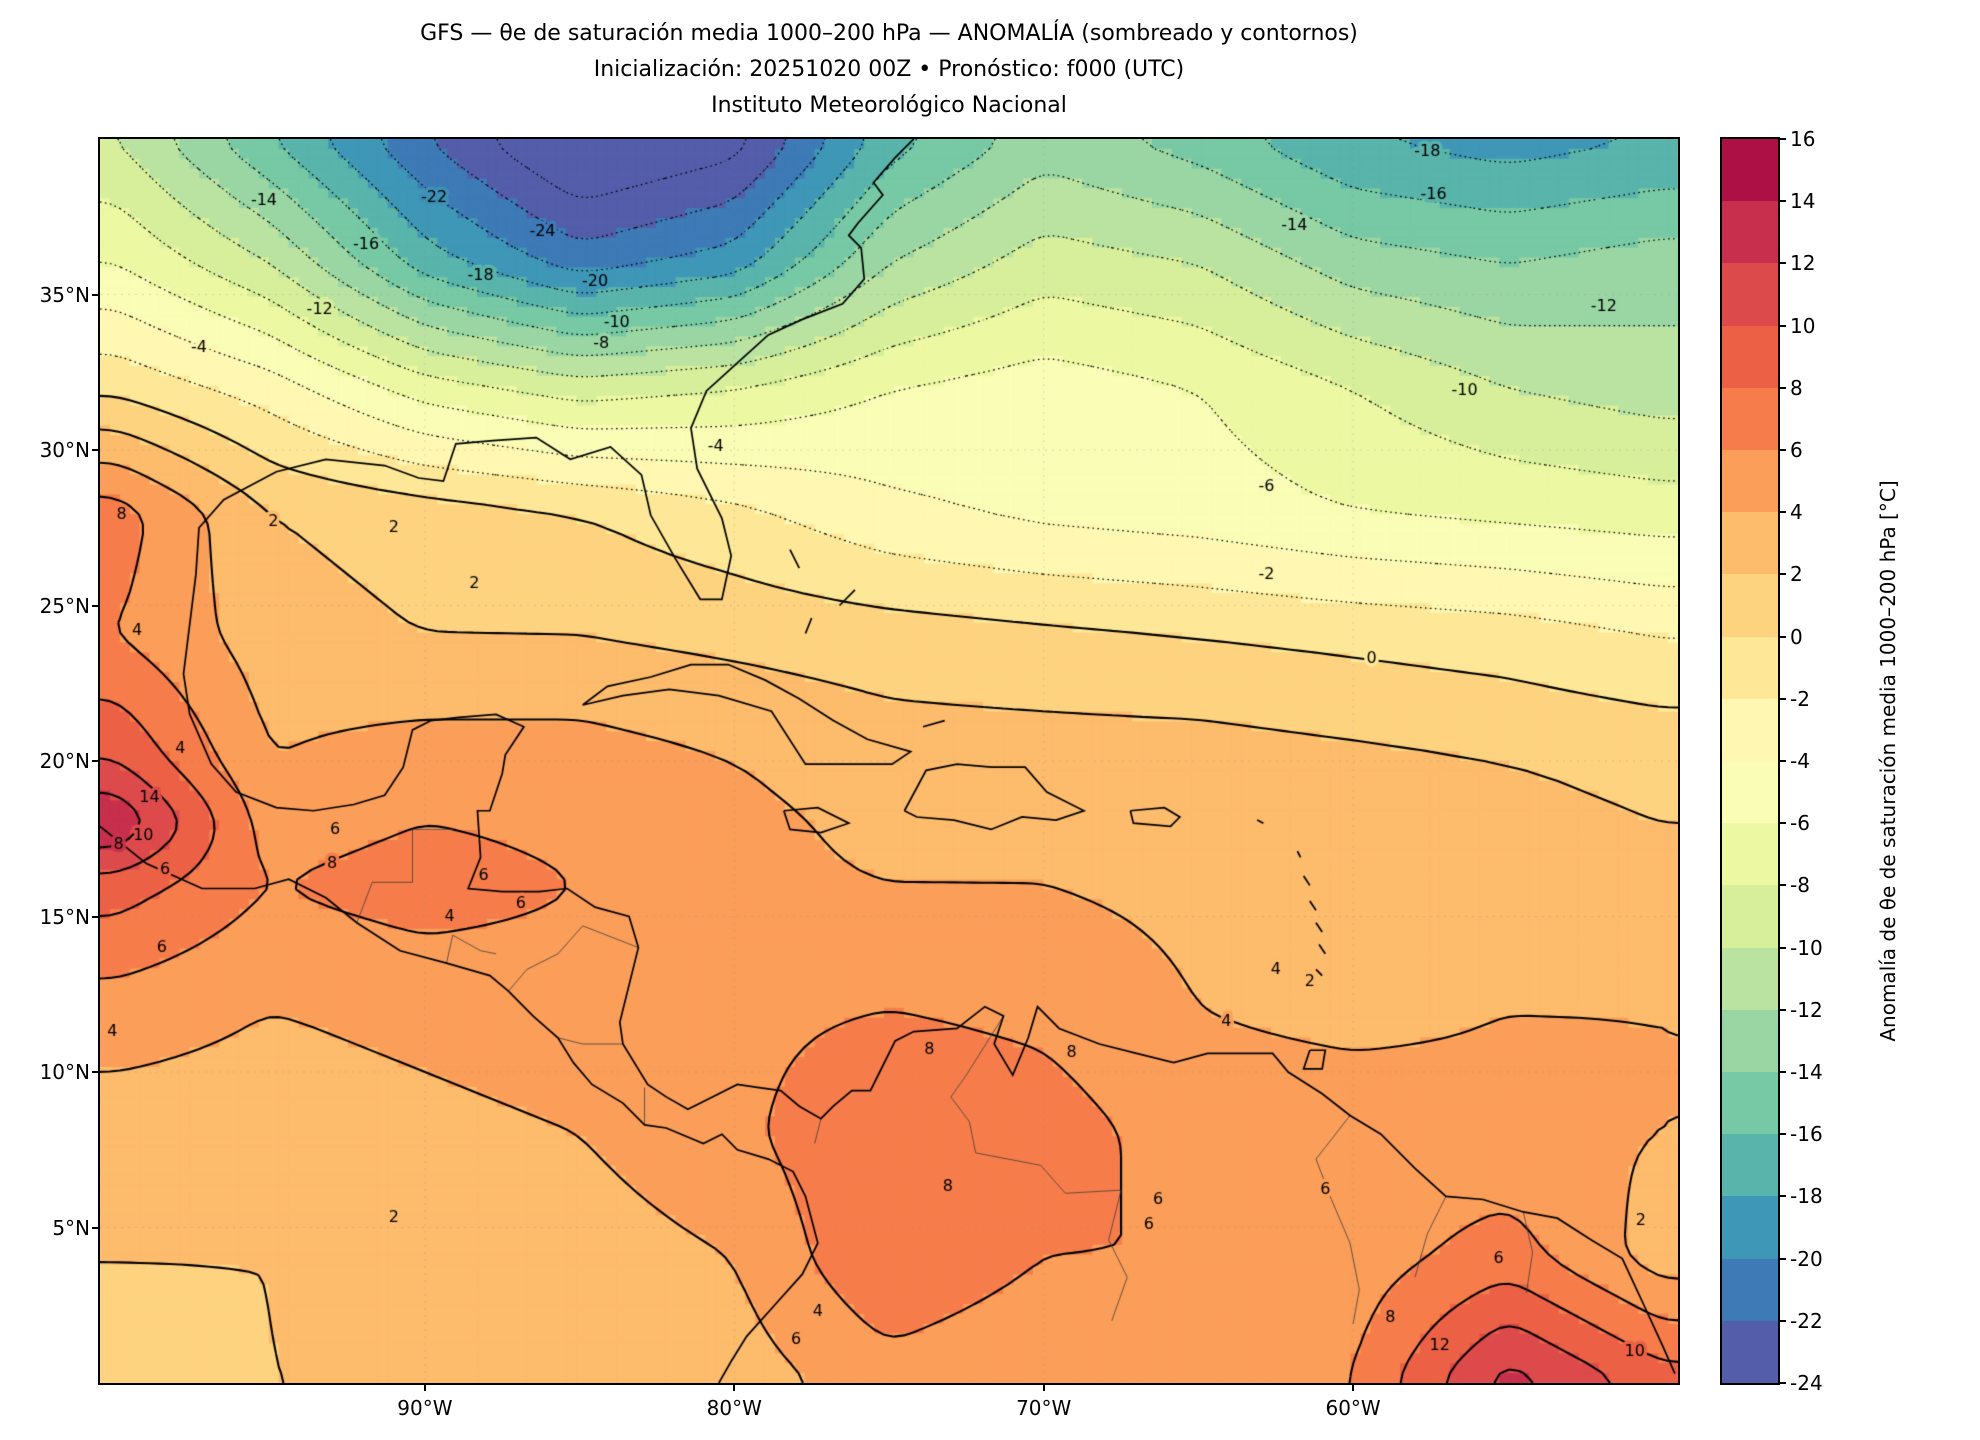 The image size is (1980, 1440). I want to click on x-axis-tick-label: 70°W, so click(1044, 1408).